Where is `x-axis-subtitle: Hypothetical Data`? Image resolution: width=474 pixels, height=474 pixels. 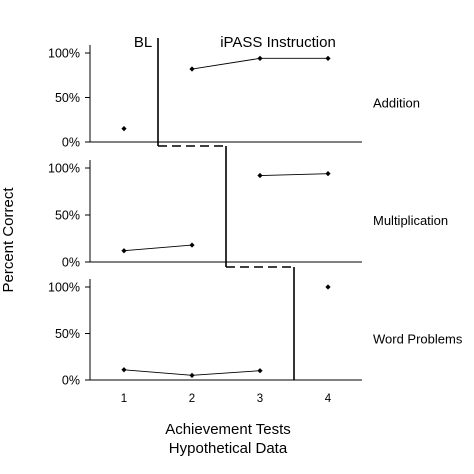
x-axis-subtitle: Hypothetical Data is located at coordinates (228, 448).